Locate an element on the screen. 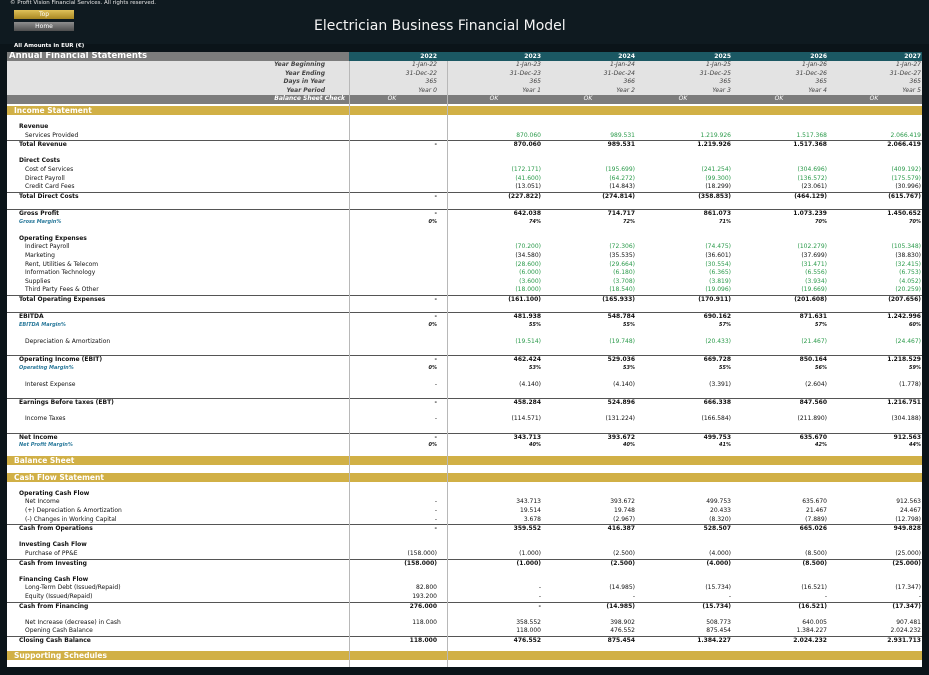 The width and height of the screenshot is (929, 675). value-cell: (6.180) is located at coordinates (624, 273).